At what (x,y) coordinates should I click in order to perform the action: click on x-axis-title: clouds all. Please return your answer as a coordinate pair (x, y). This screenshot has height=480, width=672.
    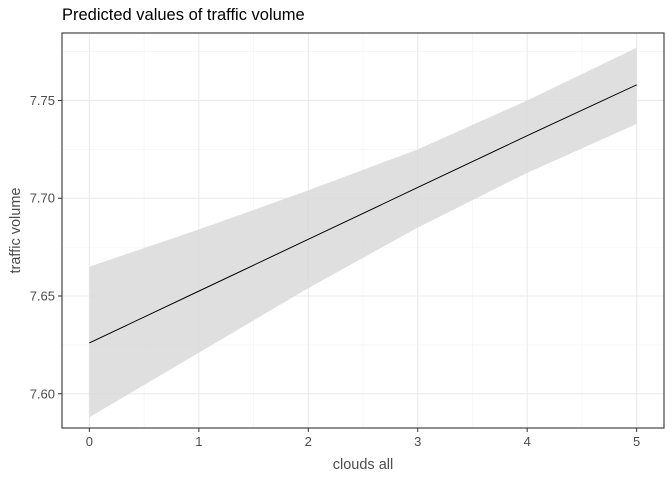
    Looking at the image, I should click on (363, 465).